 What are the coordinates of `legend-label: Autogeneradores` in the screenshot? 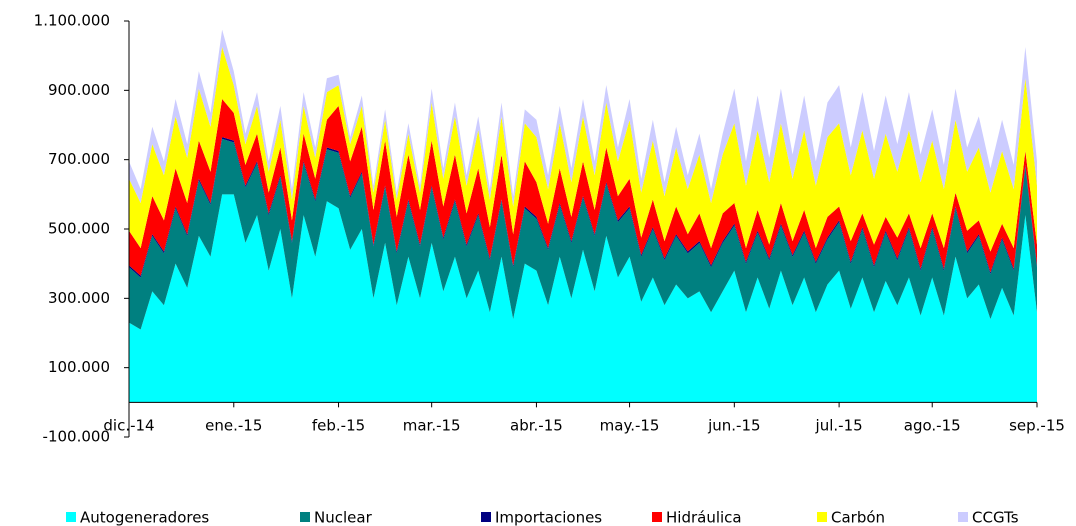 It's located at (144, 517).